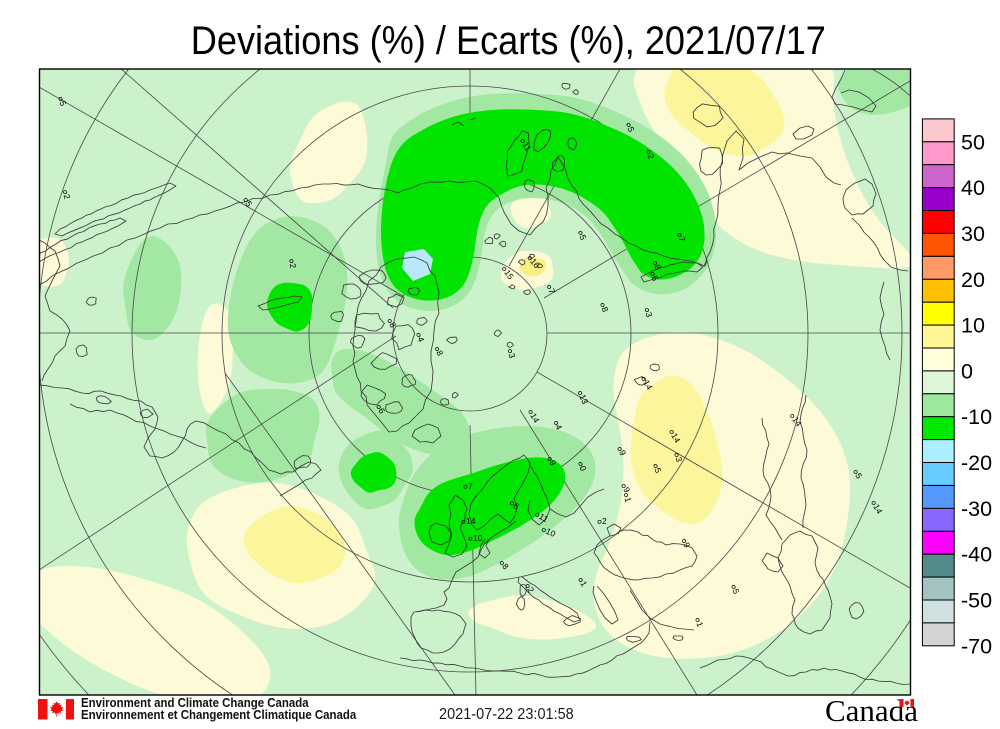 Image resolution: width=1000 pixels, height=729 pixels. What do you see at coordinates (583, 399) in the screenshot?
I see `svg-text: 13` at bounding box center [583, 399].